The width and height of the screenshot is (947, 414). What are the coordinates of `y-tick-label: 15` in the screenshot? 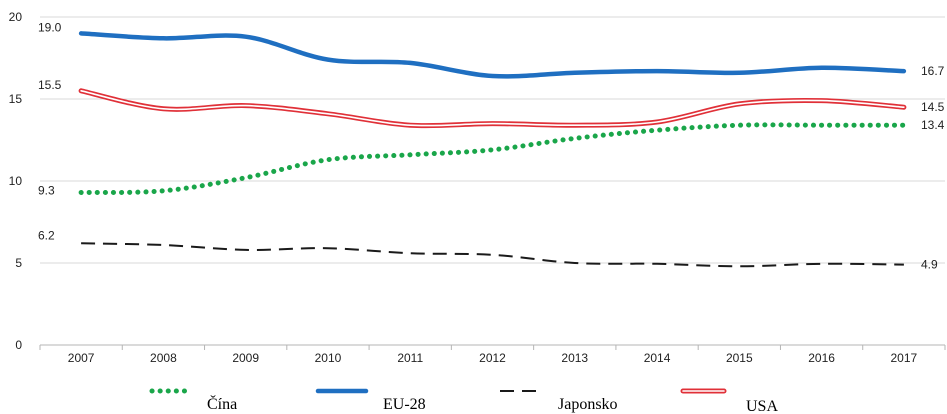 It's located at (16, 99).